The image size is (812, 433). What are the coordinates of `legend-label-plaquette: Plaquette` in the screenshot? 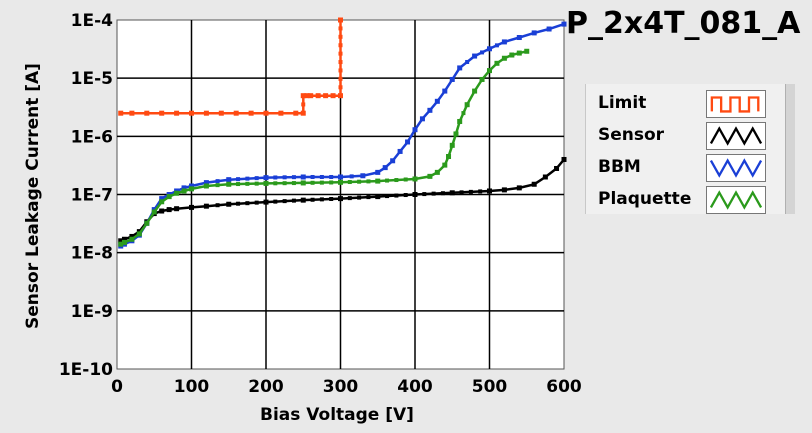 It's located at (645, 199).